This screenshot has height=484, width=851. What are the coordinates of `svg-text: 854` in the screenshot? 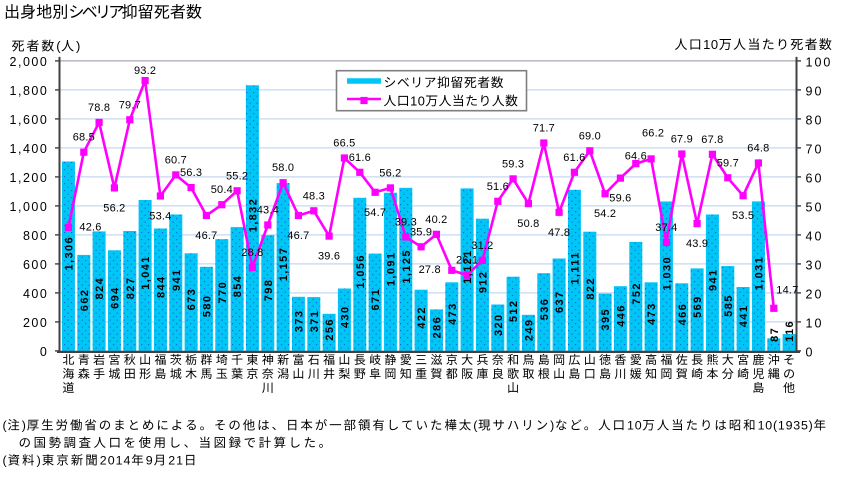 It's located at (238, 286).